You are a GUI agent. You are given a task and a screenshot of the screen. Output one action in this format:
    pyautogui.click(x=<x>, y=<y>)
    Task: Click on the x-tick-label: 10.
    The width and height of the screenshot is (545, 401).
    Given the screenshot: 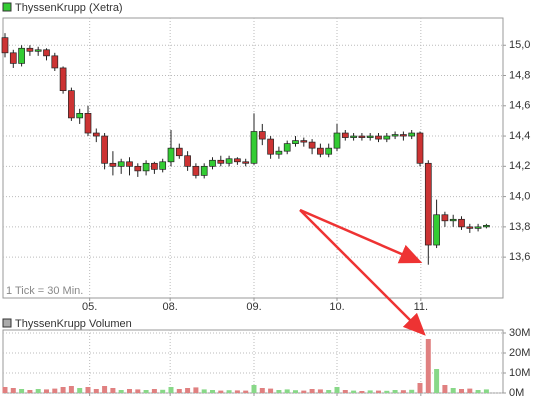 What is the action you would take?
    pyautogui.click(x=336, y=307)
    